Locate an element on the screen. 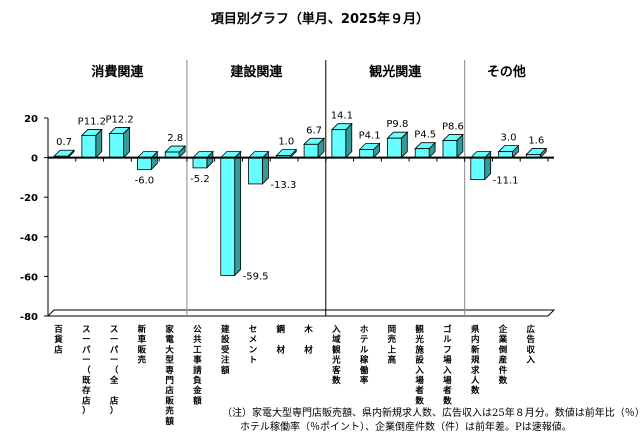  category-label-char: テ is located at coordinates (364, 340).